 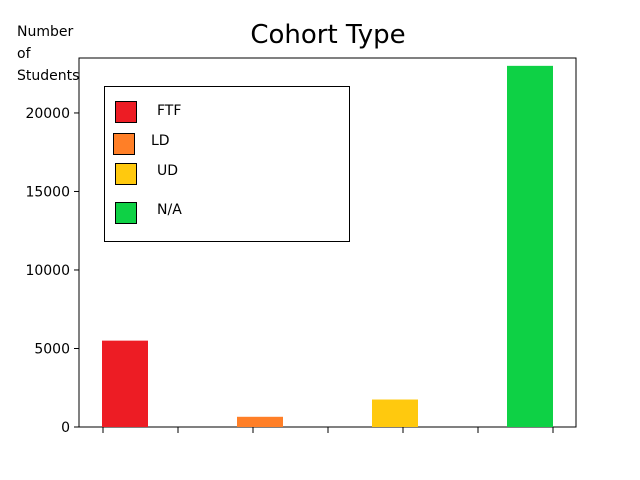 What do you see at coordinates (169, 111) in the screenshot?
I see `legend-label-ftf: FTF` at bounding box center [169, 111].